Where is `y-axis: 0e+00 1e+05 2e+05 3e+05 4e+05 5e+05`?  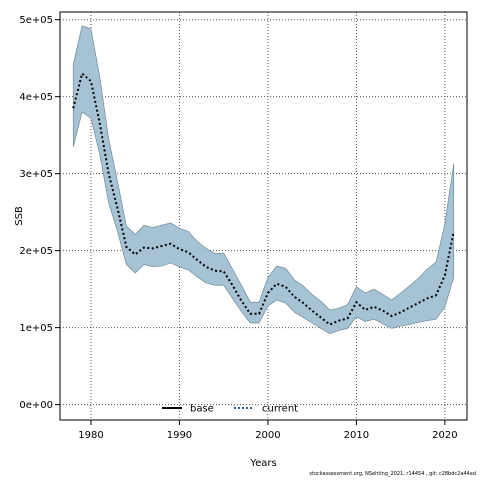
y-axis: 0e+00 1e+05 2e+05 3e+05 4e+05 5e+05 is located at coordinates (39, 213).